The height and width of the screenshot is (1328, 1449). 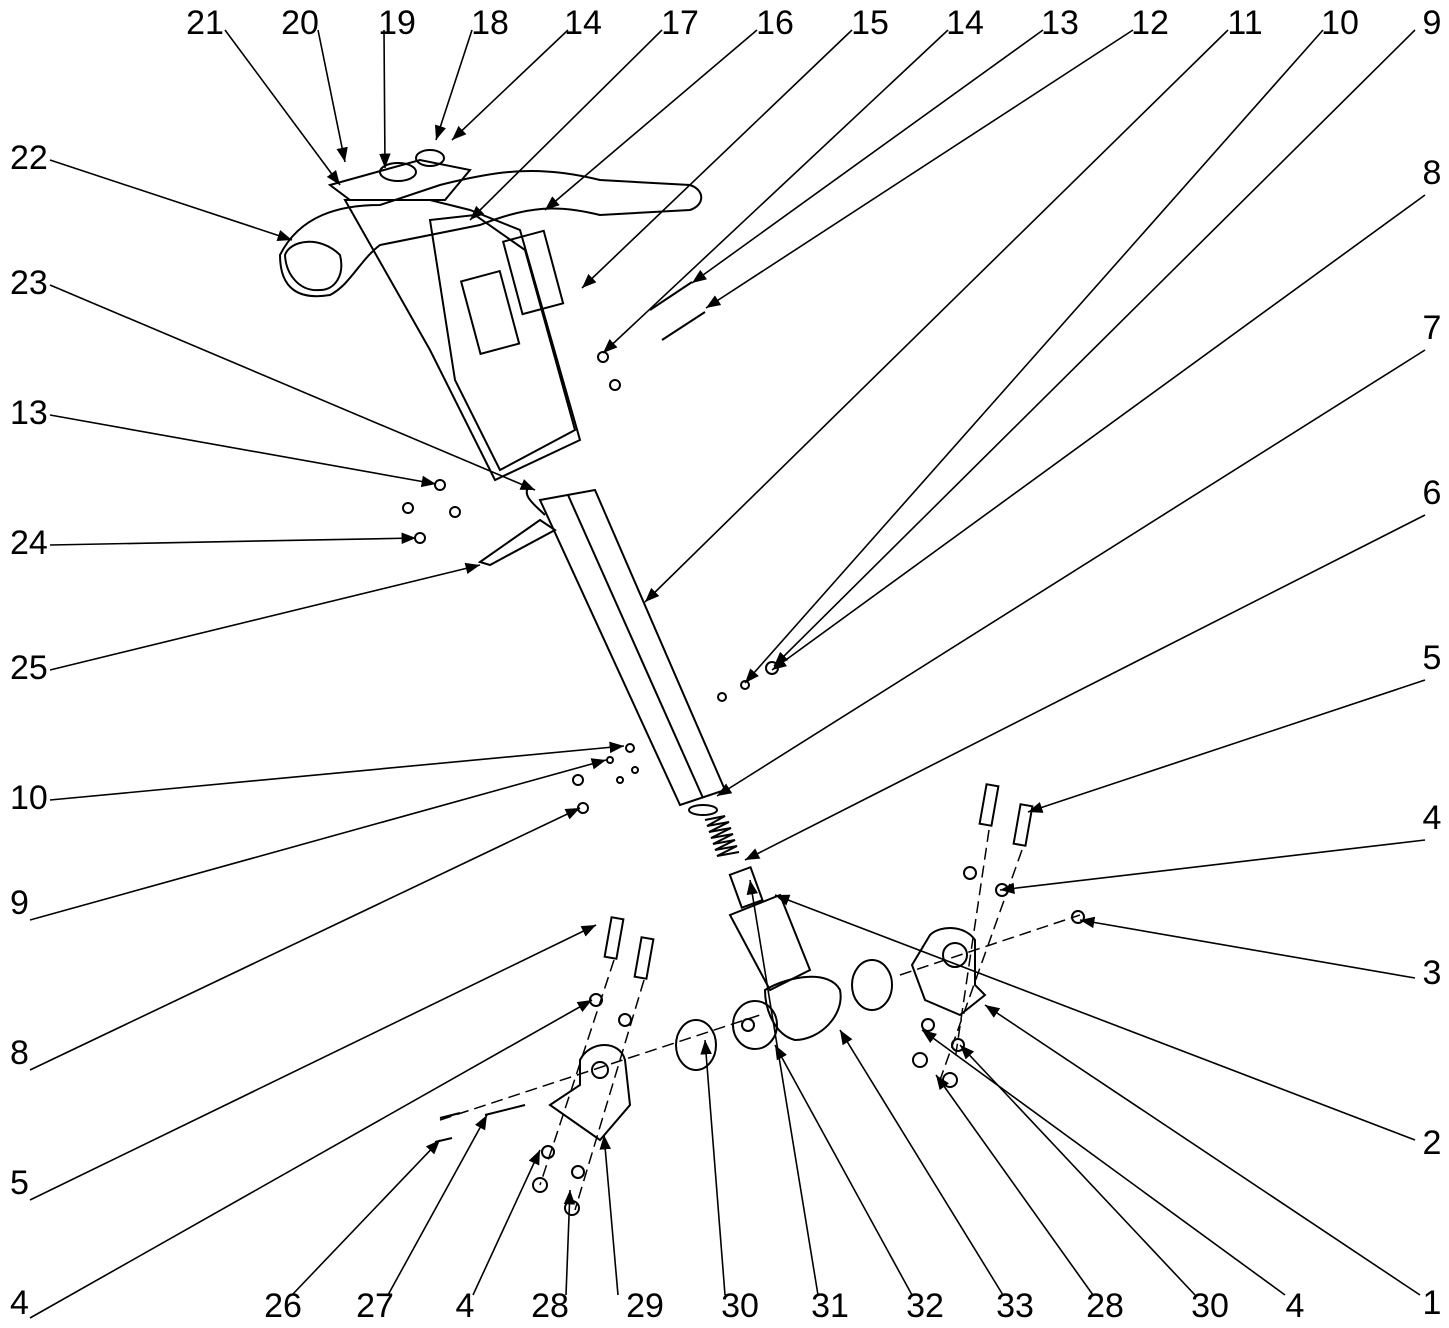 What do you see at coordinates (722, 836) in the screenshot?
I see `spring` at bounding box center [722, 836].